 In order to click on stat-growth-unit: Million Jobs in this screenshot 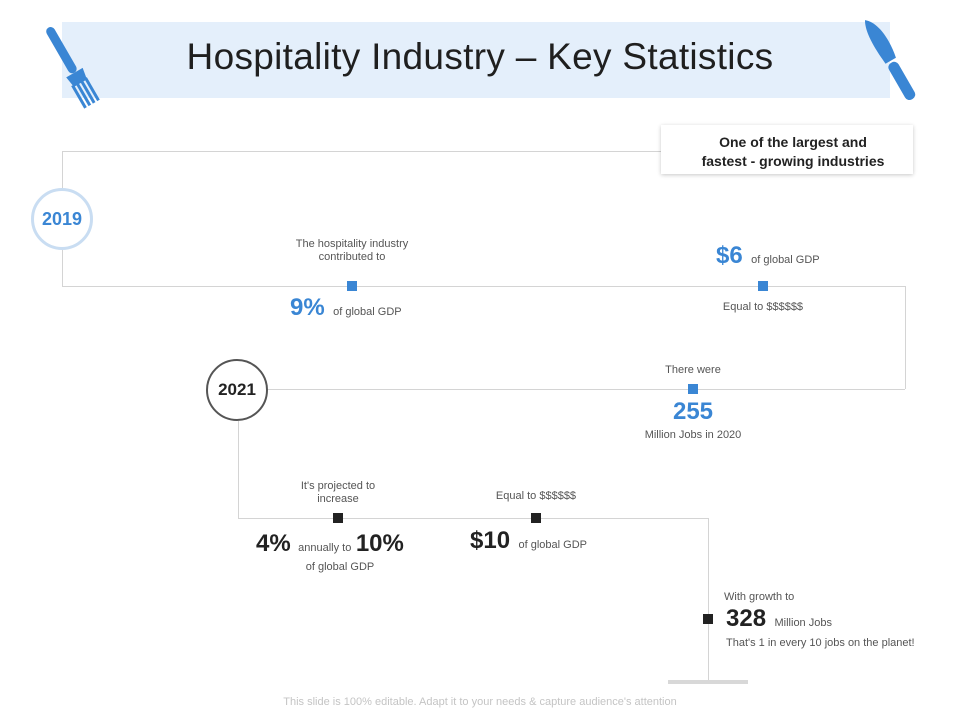, I will do `click(803, 623)`.